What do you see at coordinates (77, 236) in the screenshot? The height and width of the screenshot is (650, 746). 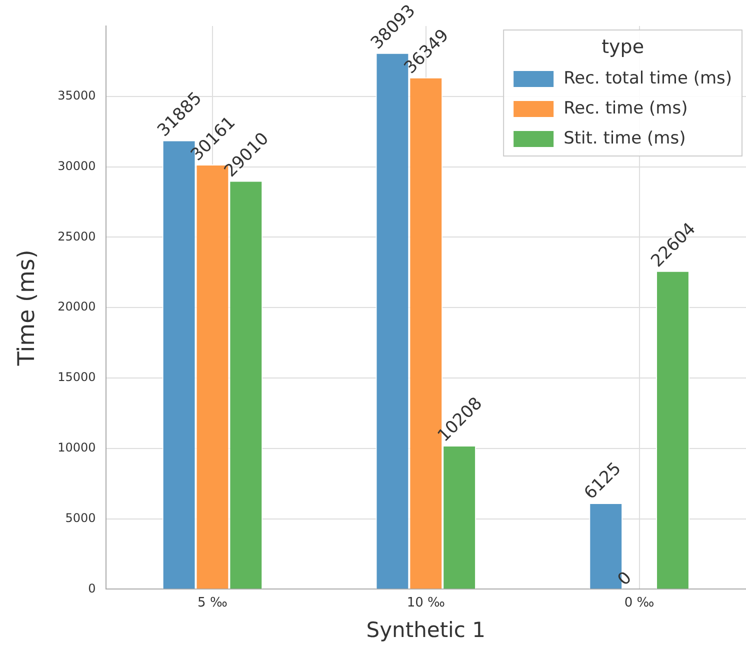 I see `y-tick-label: 25000` at bounding box center [77, 236].